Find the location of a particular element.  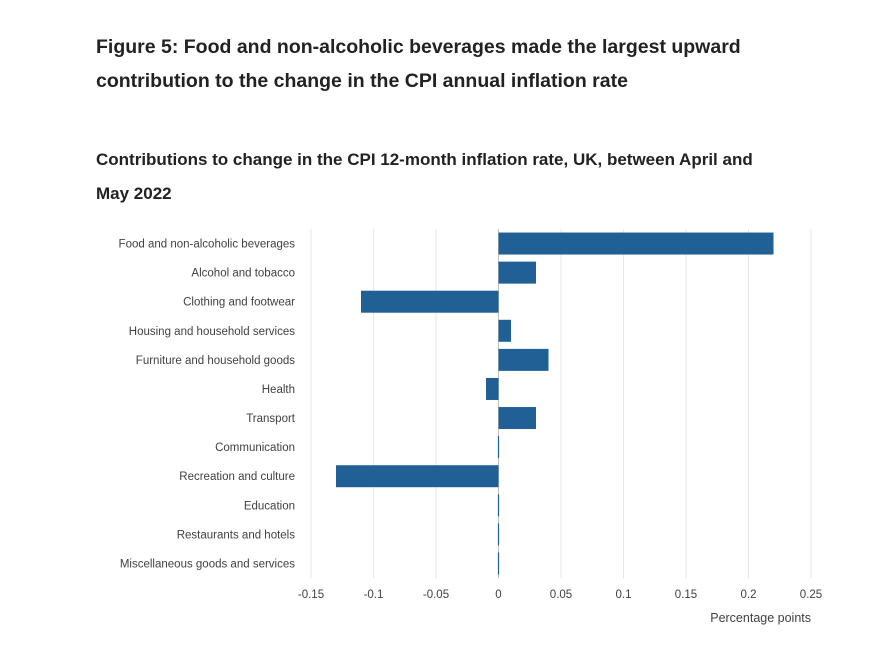

x-tick-label: -0.05 is located at coordinates (436, 595).